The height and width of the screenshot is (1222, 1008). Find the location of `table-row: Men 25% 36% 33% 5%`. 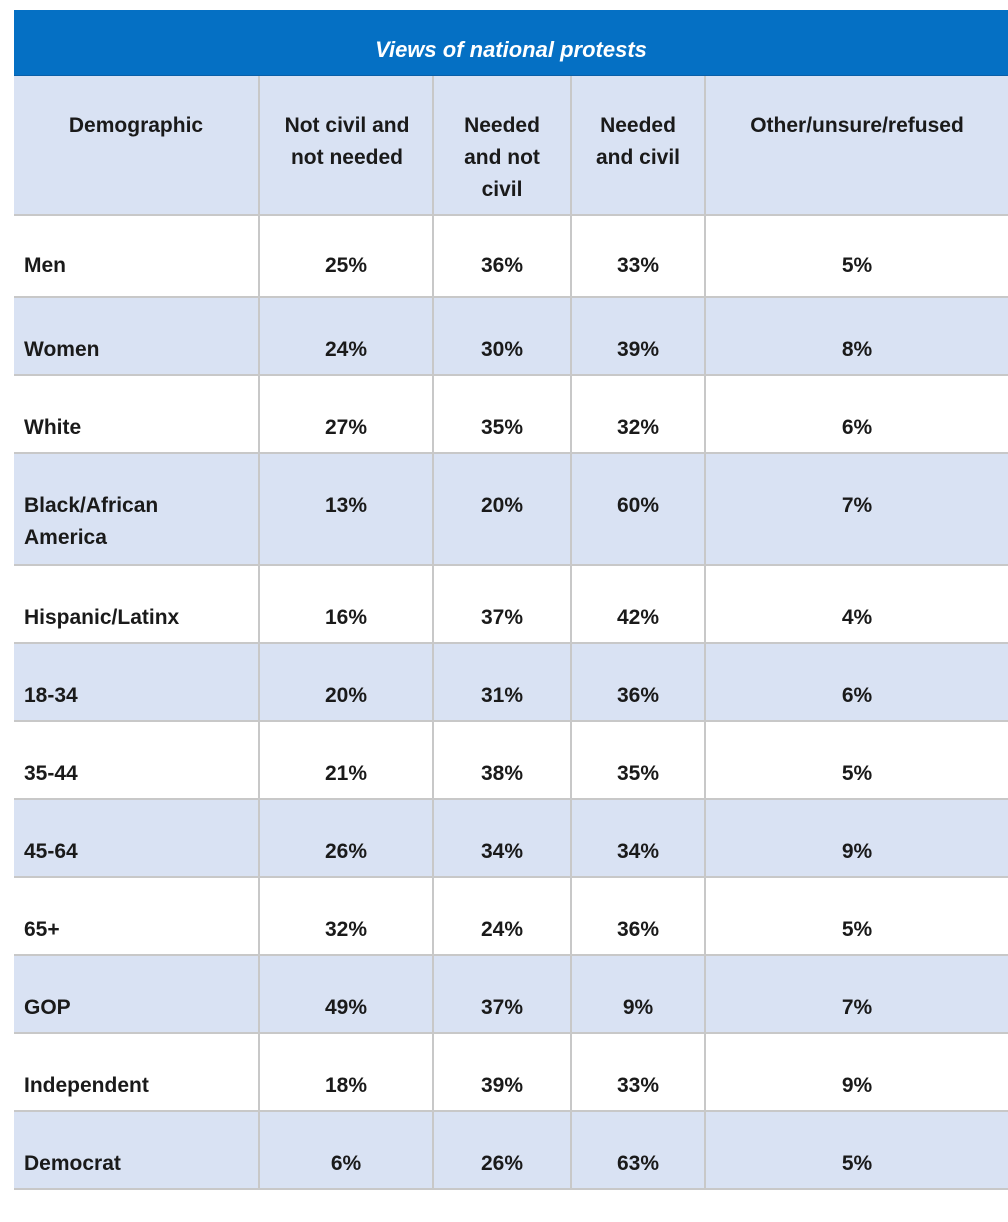

table-row: Men 25% 36% 33% 5% is located at coordinates (511, 256).